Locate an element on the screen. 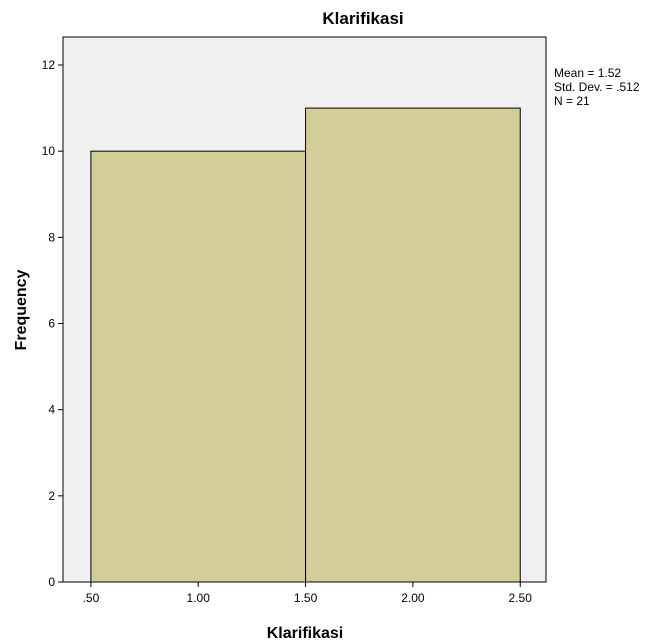  y-tick-label: 4 is located at coordinates (51, 410).